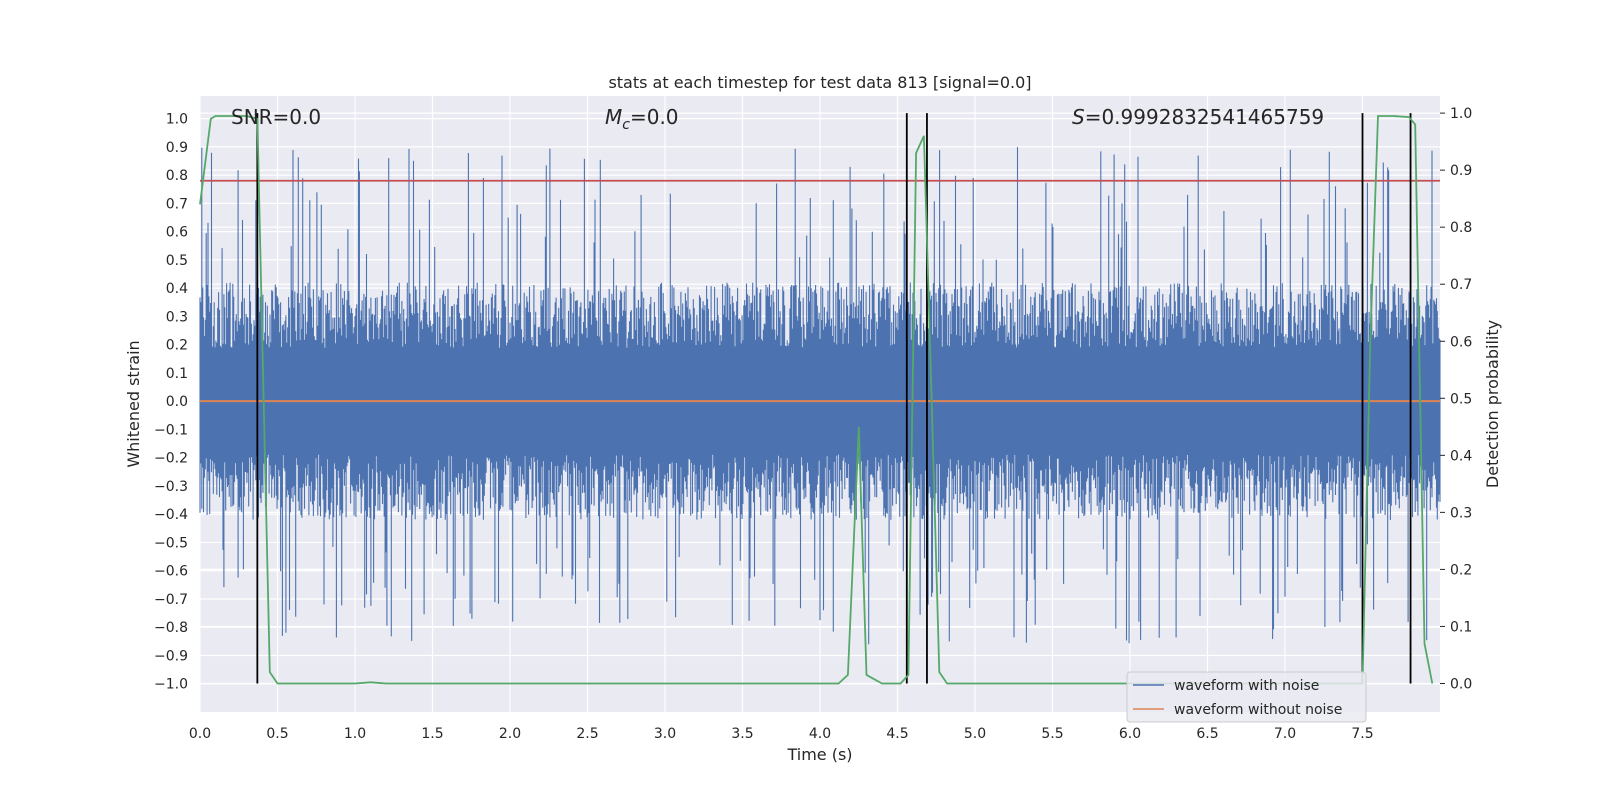 Image resolution: width=1600 pixels, height=800 pixels. I want to click on snr-annotation: SNR=0.0, so click(276, 117).